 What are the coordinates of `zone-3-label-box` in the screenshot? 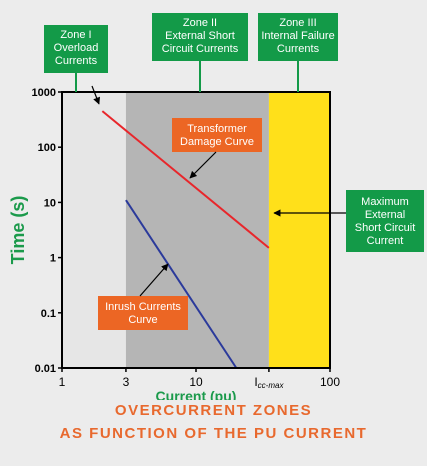 It's located at (298, 37).